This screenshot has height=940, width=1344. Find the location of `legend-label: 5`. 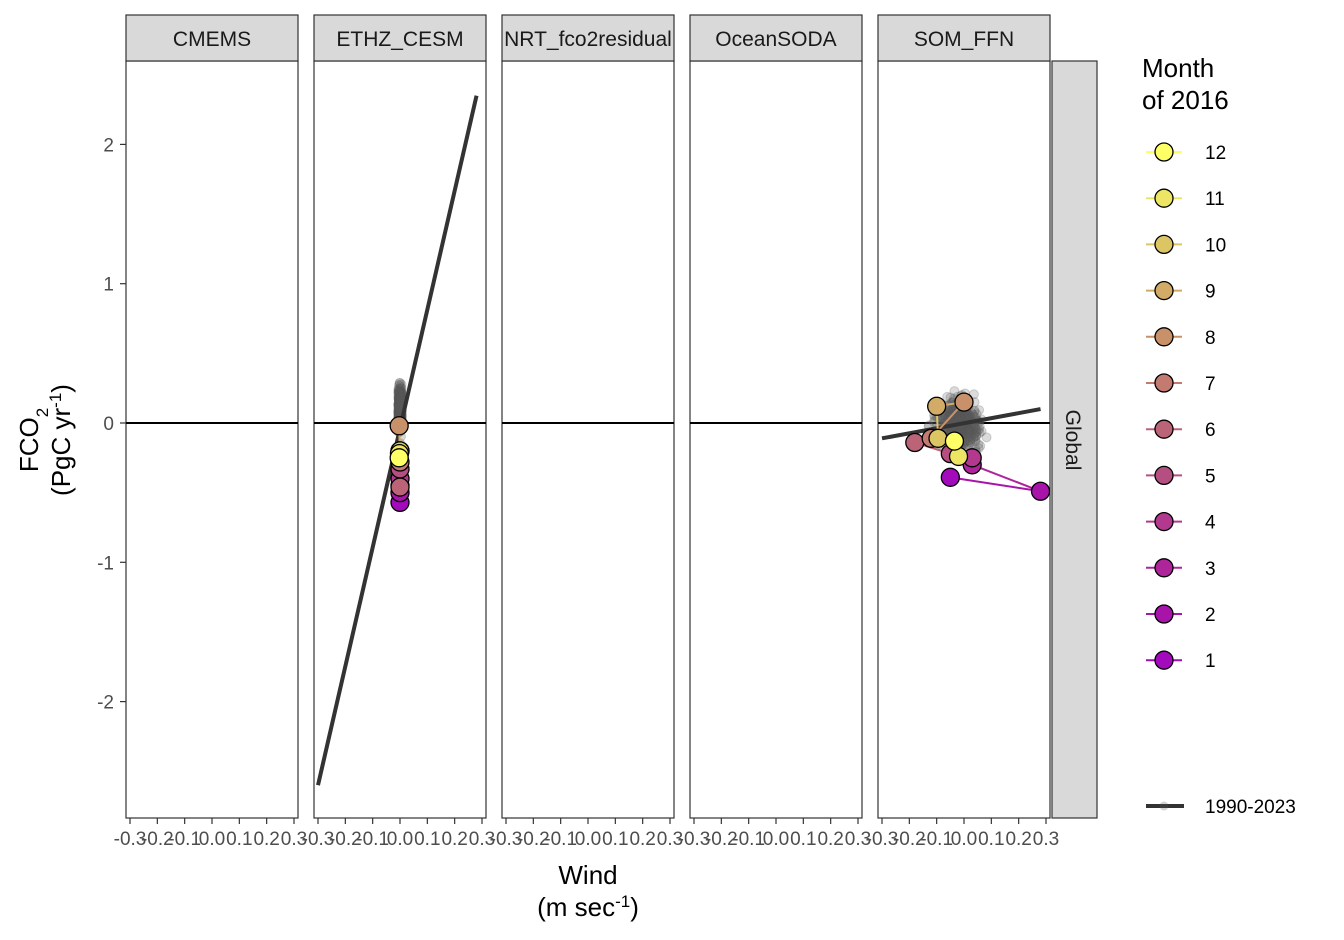

legend-label: 5 is located at coordinates (1210, 476).